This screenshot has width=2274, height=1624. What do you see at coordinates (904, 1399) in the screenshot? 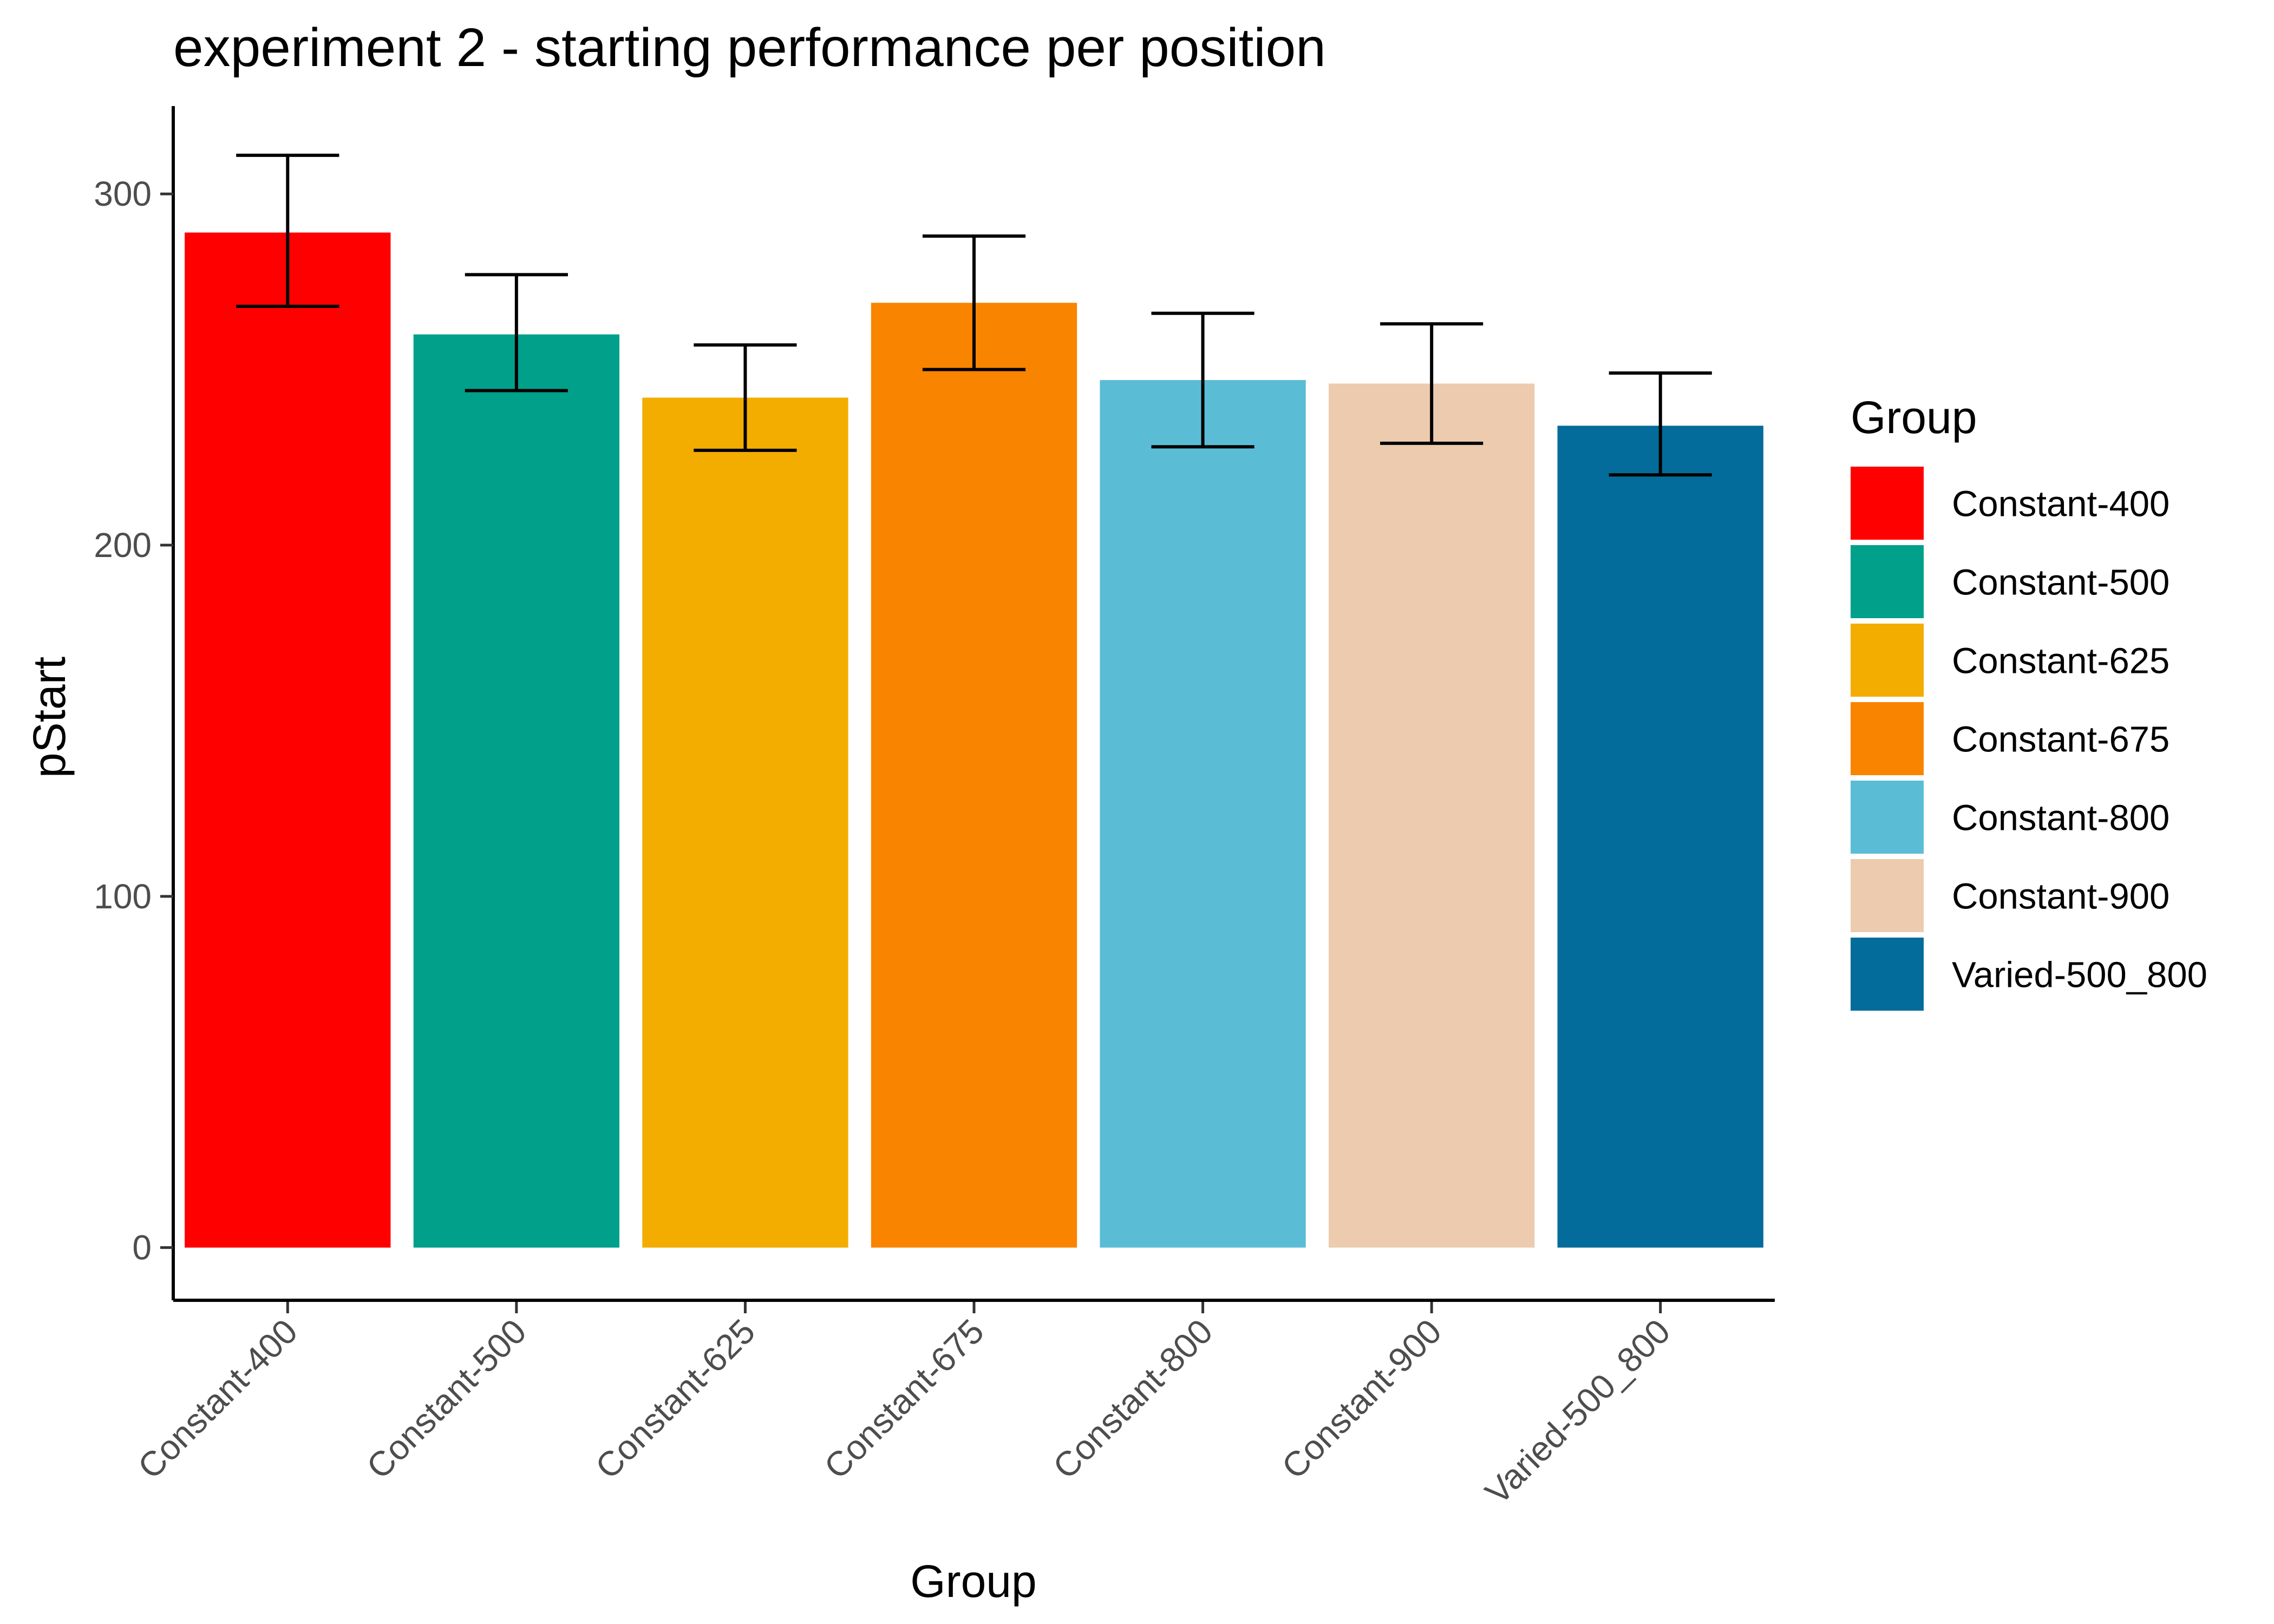
I see `x-tick-label: Constant-675` at bounding box center [904, 1399].